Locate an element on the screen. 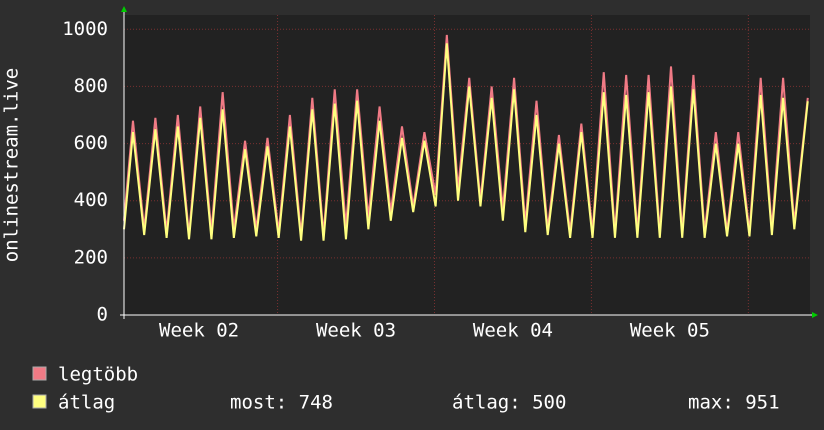  y-tick-label: 1000 is located at coordinates (85, 29).